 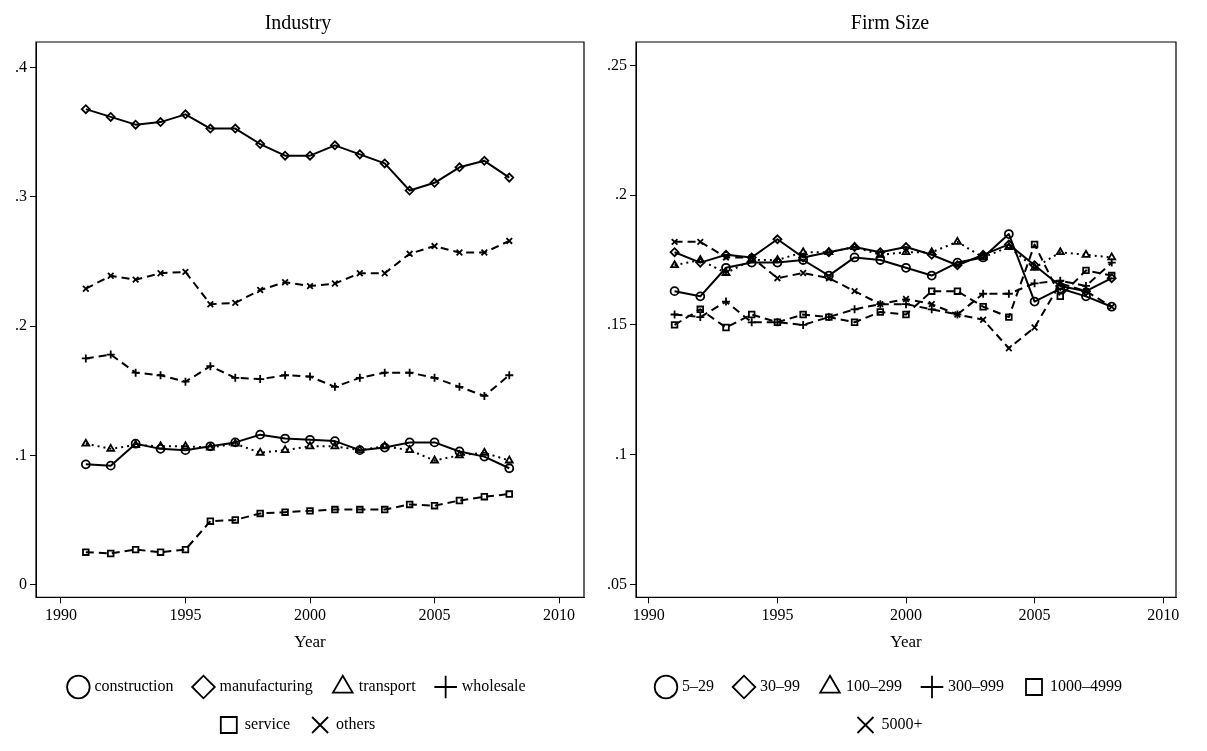 What do you see at coordinates (976, 686) in the screenshot?
I see `legend-label: 300–999` at bounding box center [976, 686].